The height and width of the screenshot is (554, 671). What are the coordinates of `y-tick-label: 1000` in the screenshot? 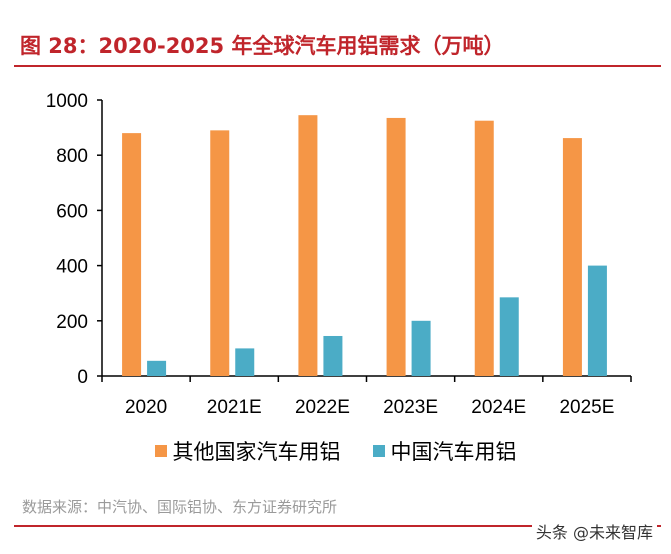 It's located at (67, 101).